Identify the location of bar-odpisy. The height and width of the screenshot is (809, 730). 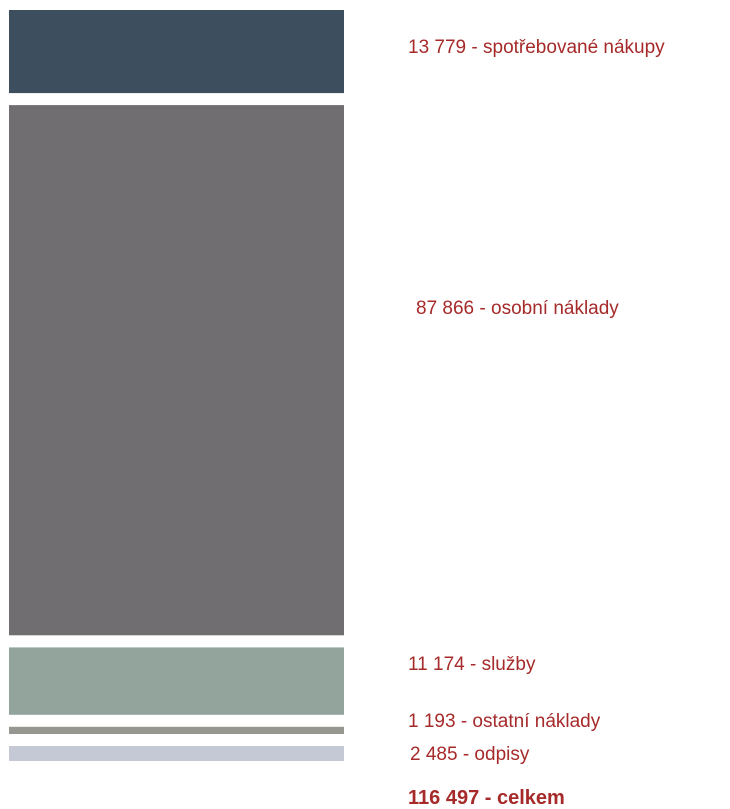
(176, 753).